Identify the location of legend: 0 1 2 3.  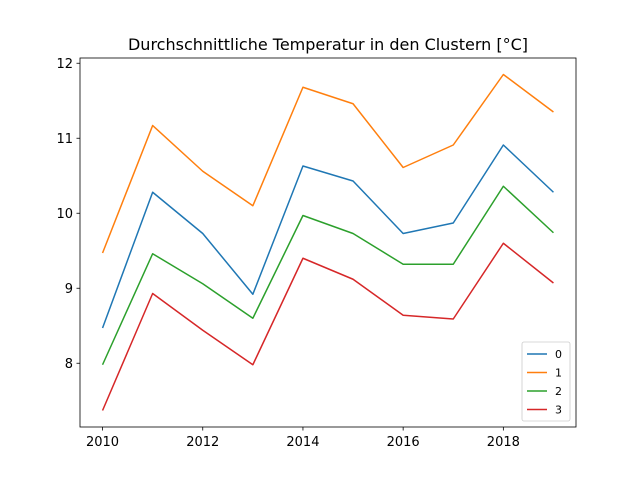
(546, 381).